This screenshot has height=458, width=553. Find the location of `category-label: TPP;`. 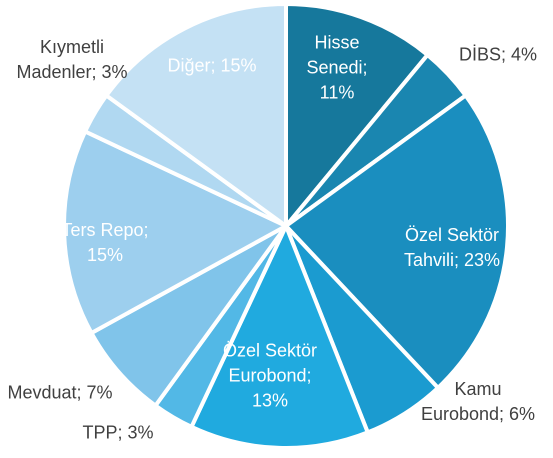

category-label: TPP; is located at coordinates (102, 432).